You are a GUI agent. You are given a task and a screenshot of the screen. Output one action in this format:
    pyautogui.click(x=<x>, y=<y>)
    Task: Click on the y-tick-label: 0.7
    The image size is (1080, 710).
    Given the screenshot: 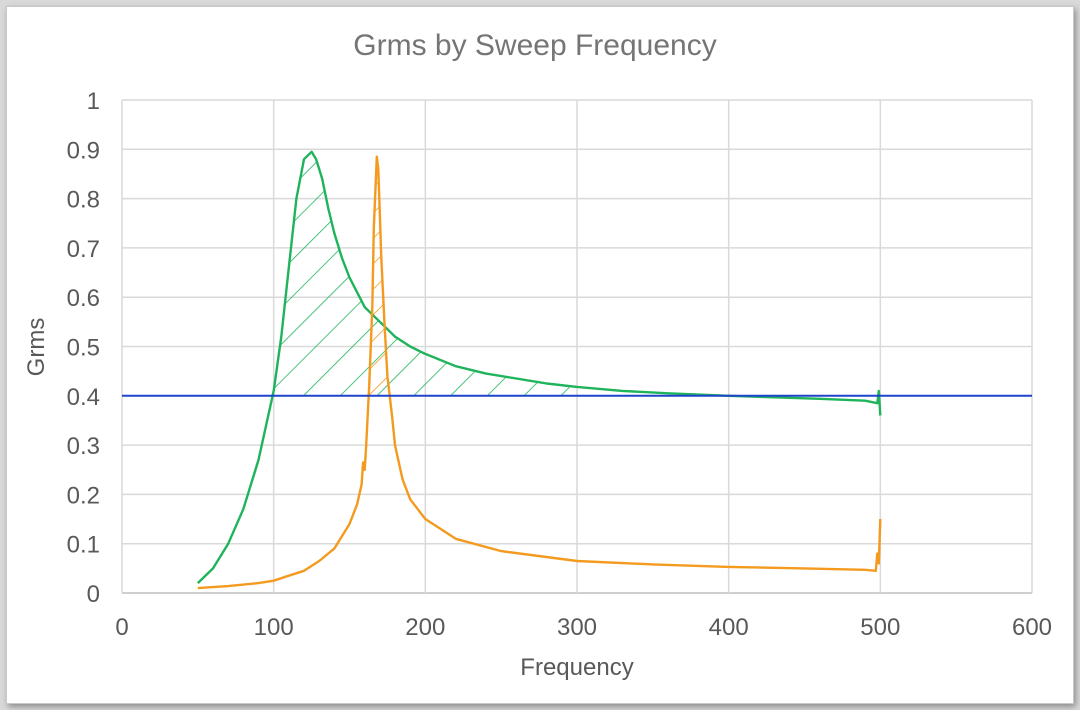 What is the action you would take?
    pyautogui.click(x=83, y=249)
    